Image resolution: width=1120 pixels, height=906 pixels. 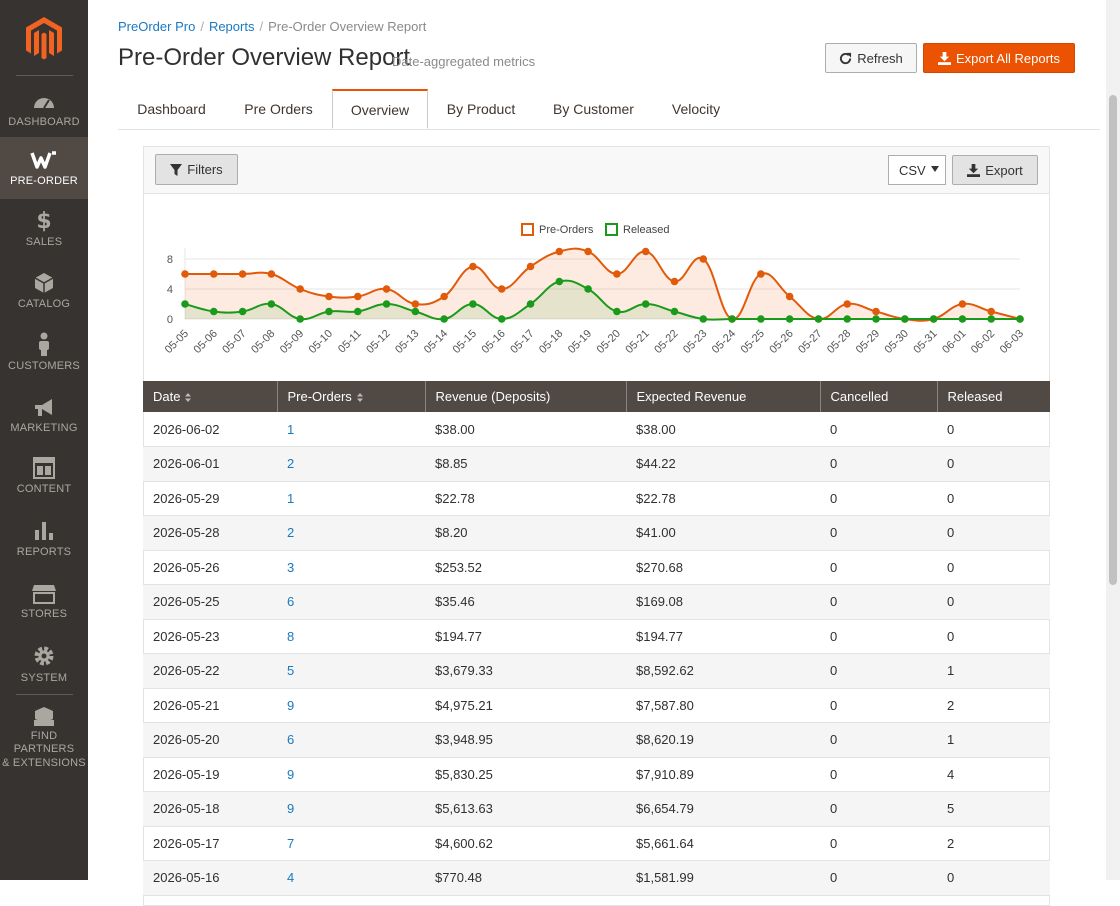 I want to click on nav-label: CONTENT, so click(x=44, y=489).